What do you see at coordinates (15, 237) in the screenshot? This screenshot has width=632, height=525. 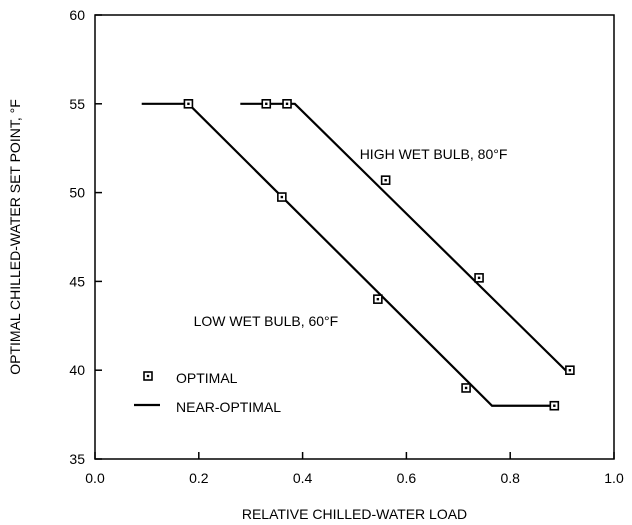 I see `y-axis-title: OPTIMAL CHILLED-WATER SET POINT, °F` at bounding box center [15, 237].